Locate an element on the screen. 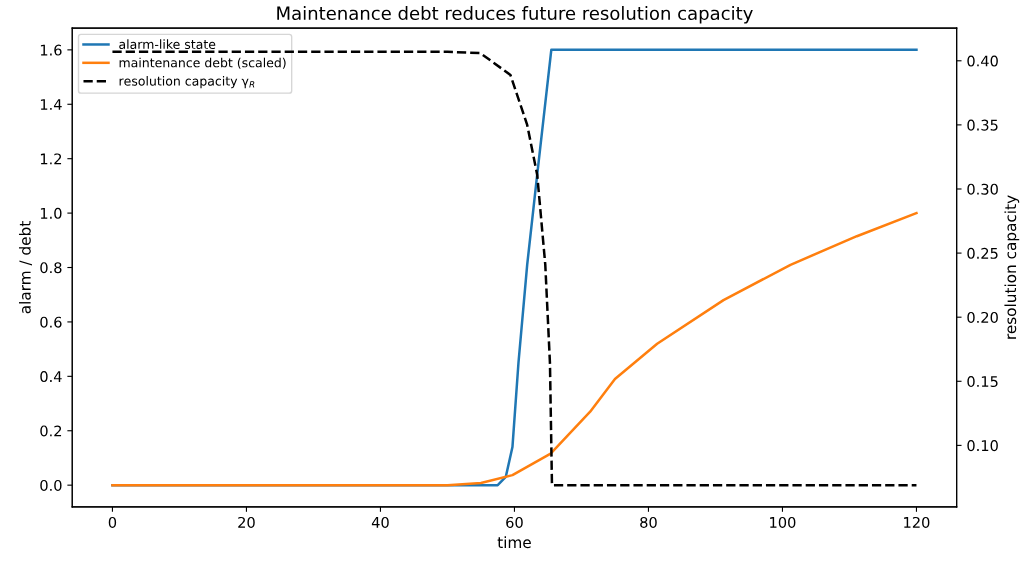 This screenshot has height=562, width=1032. x-tick-label: 80 is located at coordinates (648, 522).